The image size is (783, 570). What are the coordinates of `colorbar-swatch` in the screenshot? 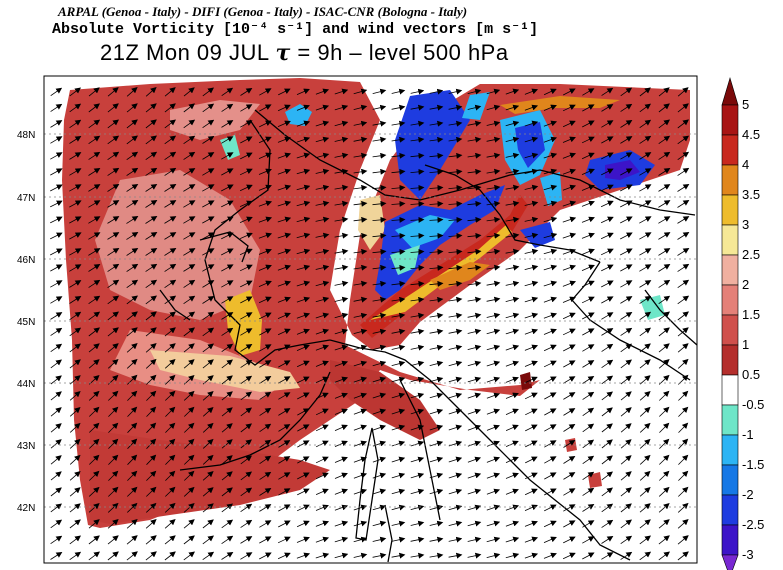 It's located at (730, 450).